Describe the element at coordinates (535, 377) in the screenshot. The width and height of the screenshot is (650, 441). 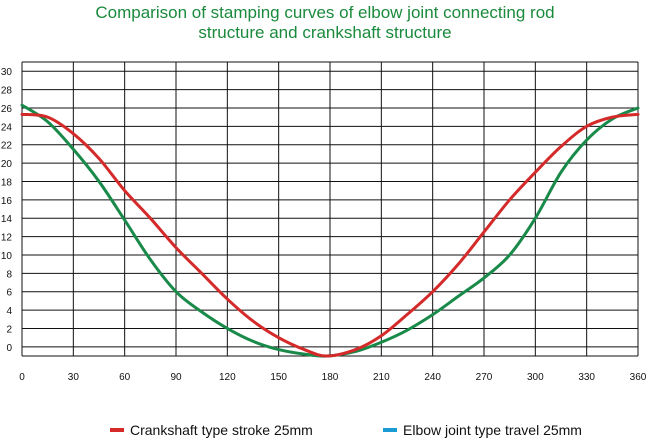
I see `x-tick-label: 300` at that location.